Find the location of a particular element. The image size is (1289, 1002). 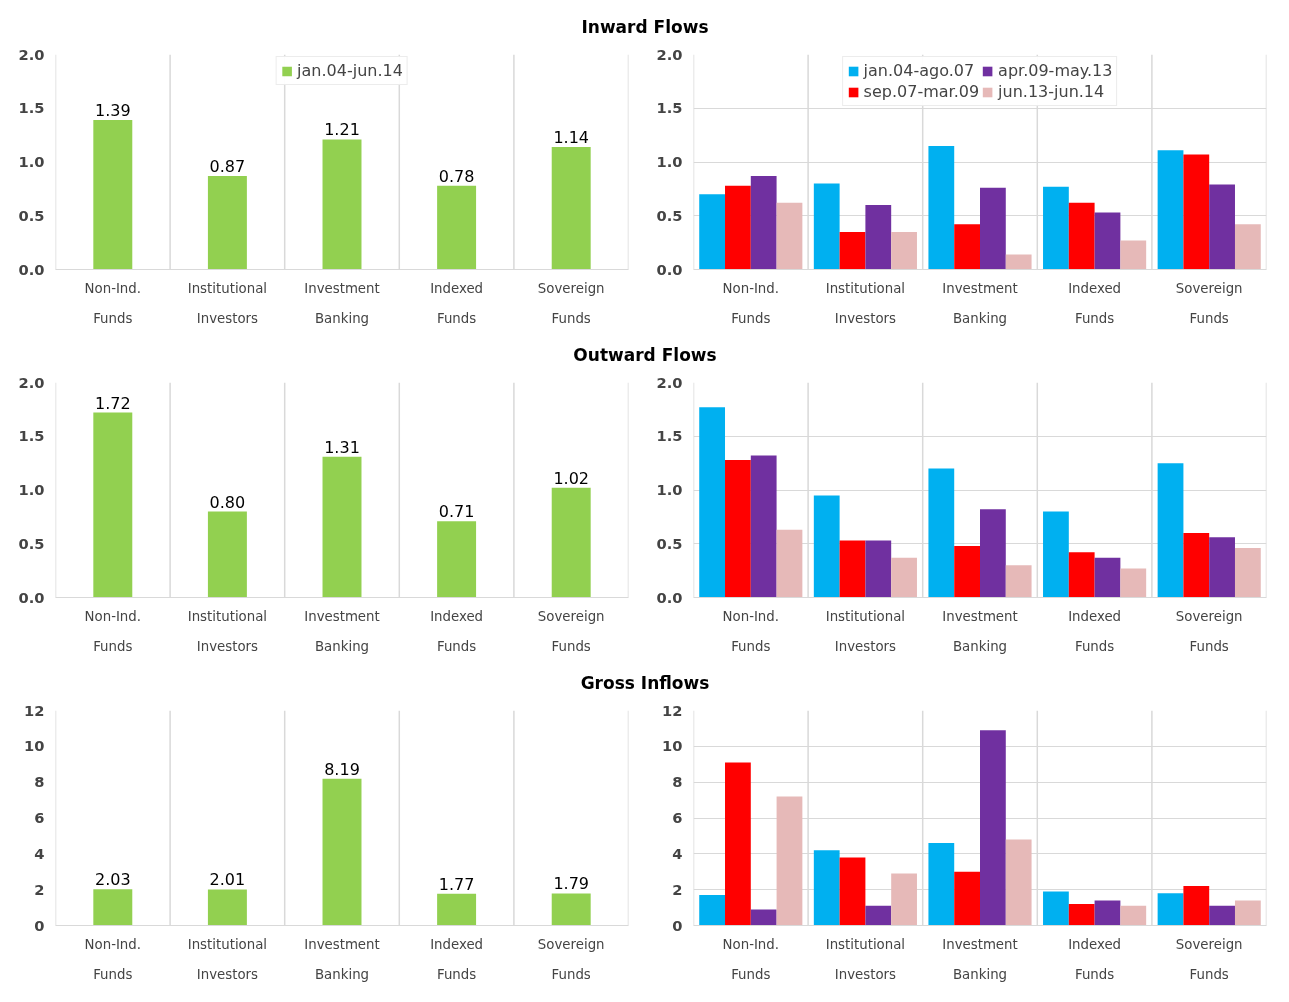

data-label: 1.21 is located at coordinates (342, 130).